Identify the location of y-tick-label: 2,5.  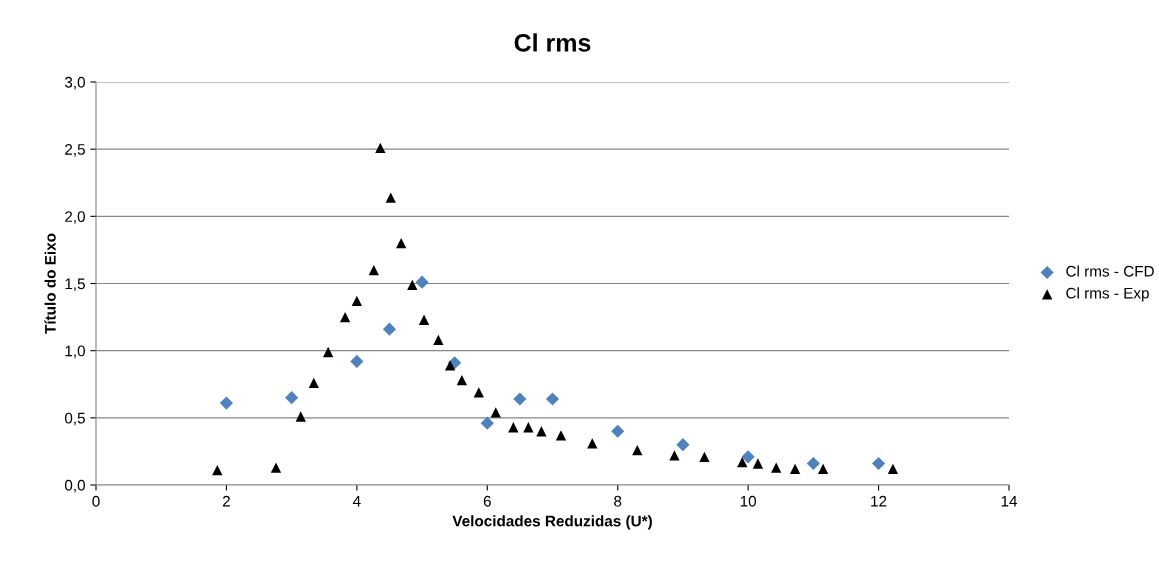
(75, 150).